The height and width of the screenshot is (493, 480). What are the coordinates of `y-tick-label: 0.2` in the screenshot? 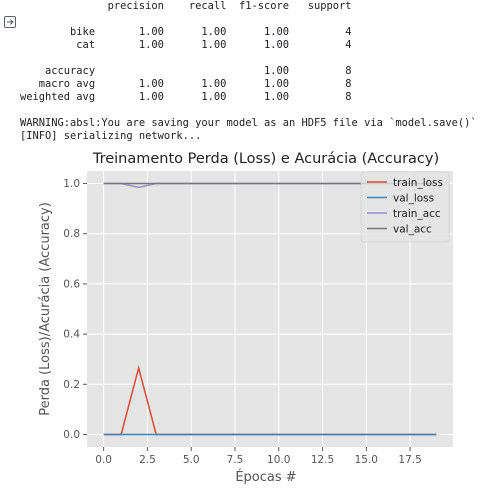 It's located at (71, 385).